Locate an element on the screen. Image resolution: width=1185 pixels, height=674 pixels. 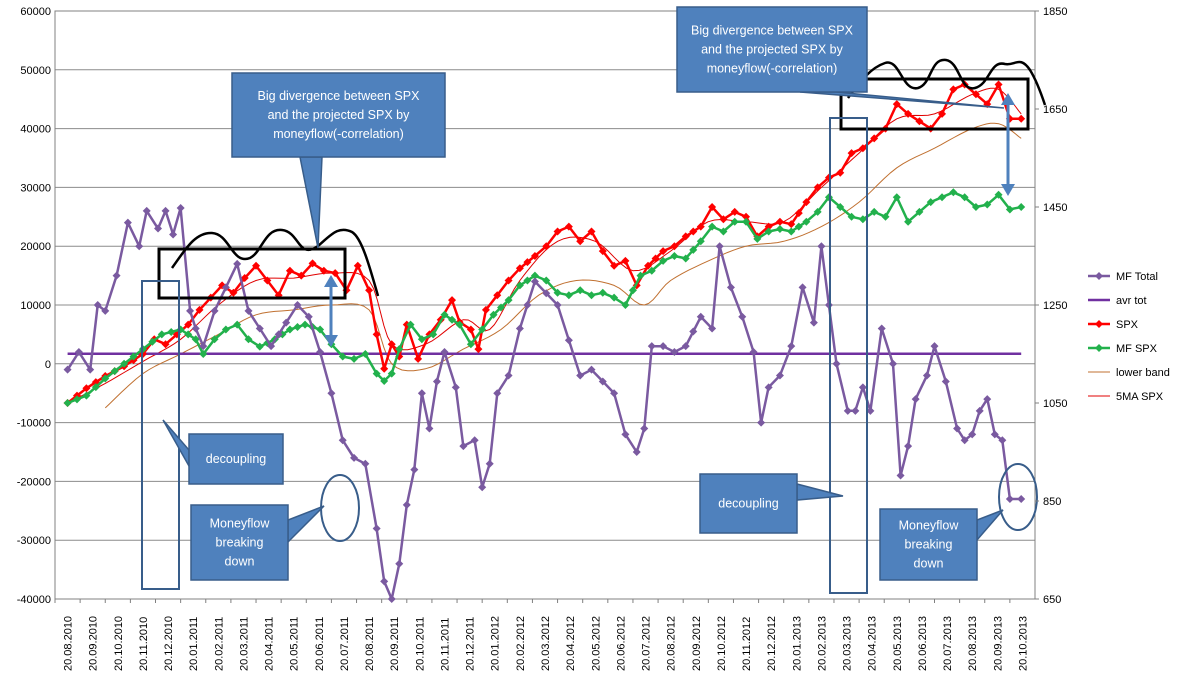
legend-label: lower band is located at coordinates (1143, 373).